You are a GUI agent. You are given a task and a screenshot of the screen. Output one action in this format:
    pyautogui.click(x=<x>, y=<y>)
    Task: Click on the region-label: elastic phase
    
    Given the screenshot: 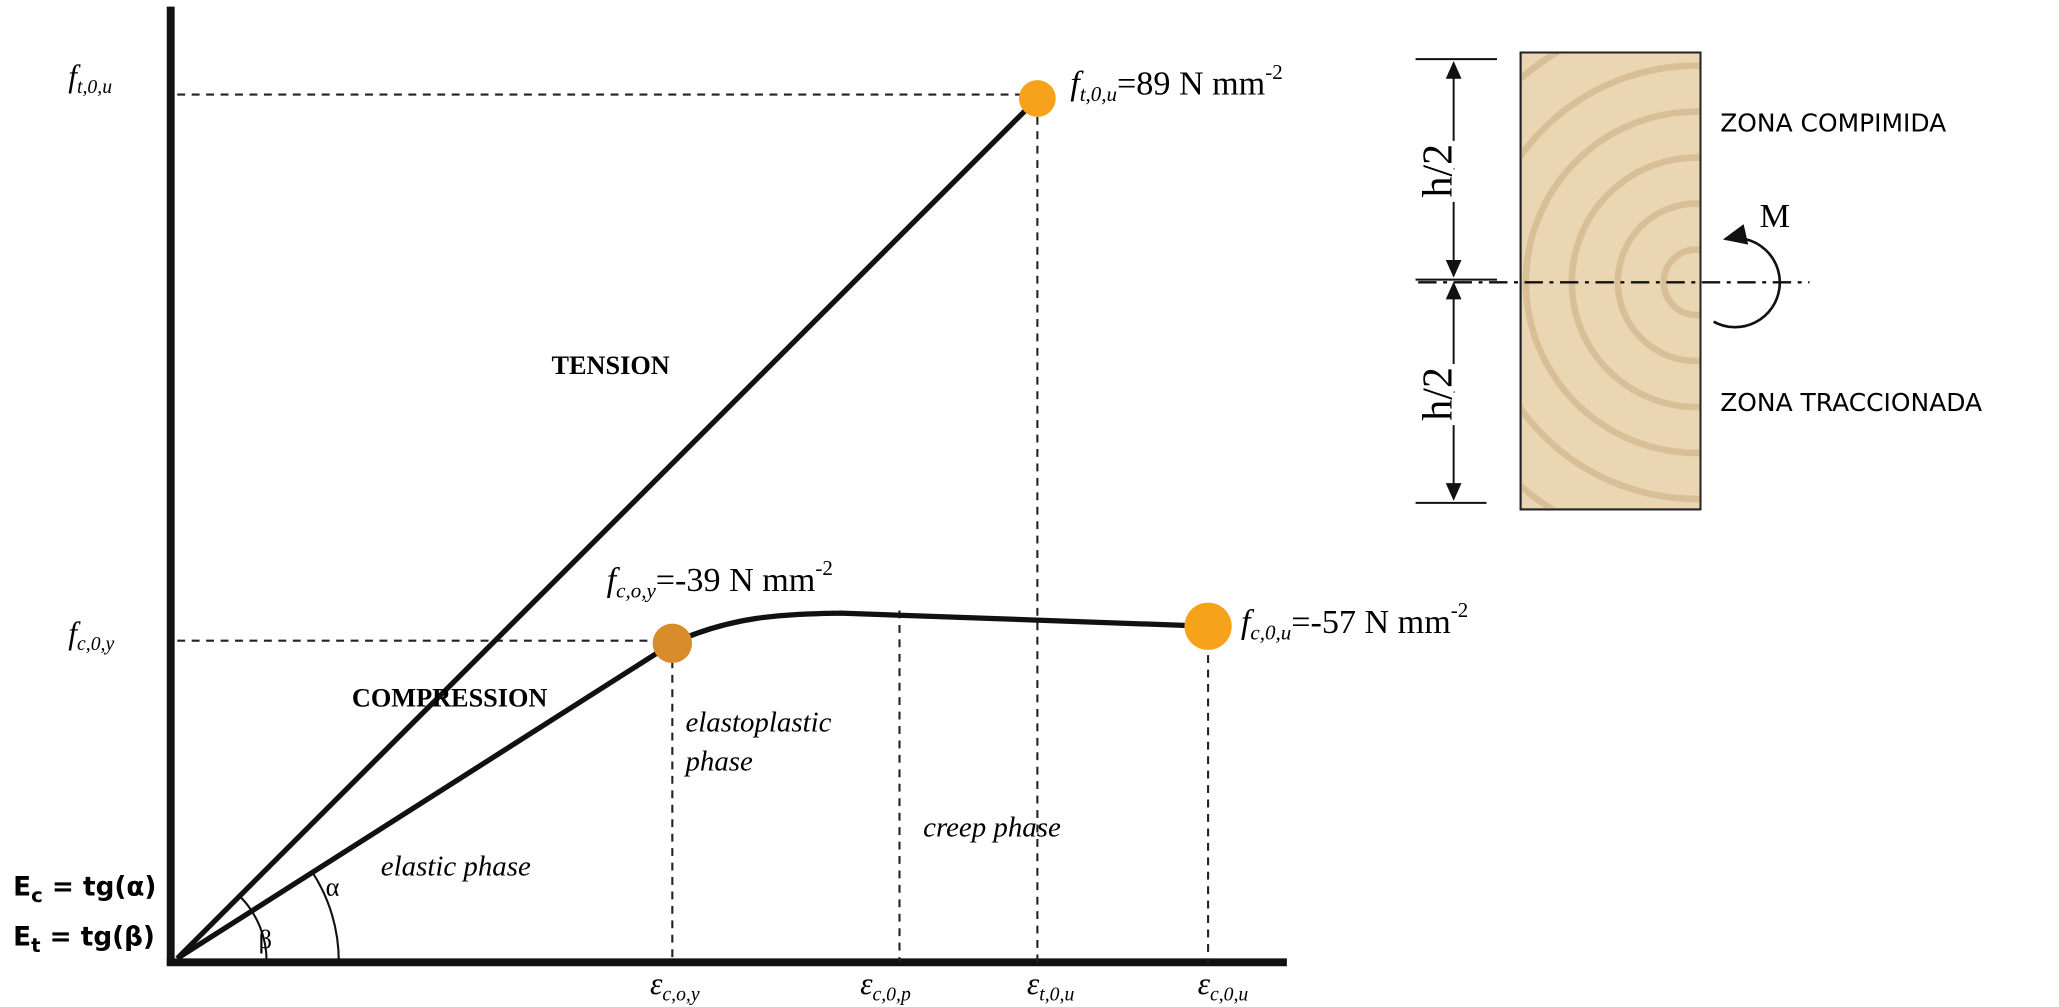 What is the action you would take?
    pyautogui.click(x=456, y=867)
    